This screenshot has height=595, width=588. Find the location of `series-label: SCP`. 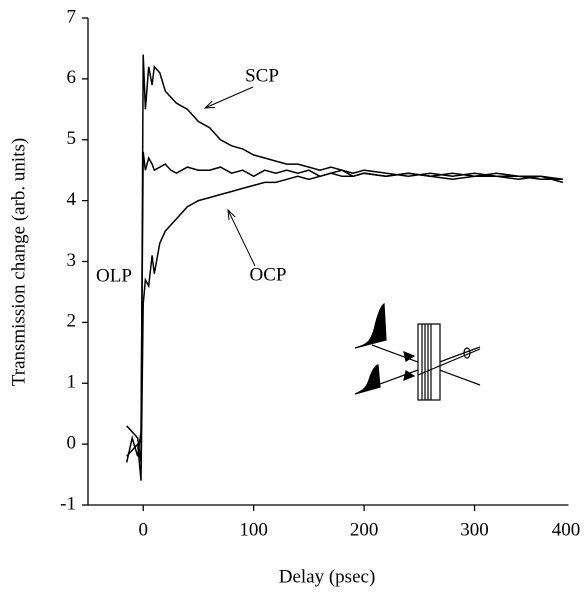

series-label: SCP is located at coordinates (262, 75).